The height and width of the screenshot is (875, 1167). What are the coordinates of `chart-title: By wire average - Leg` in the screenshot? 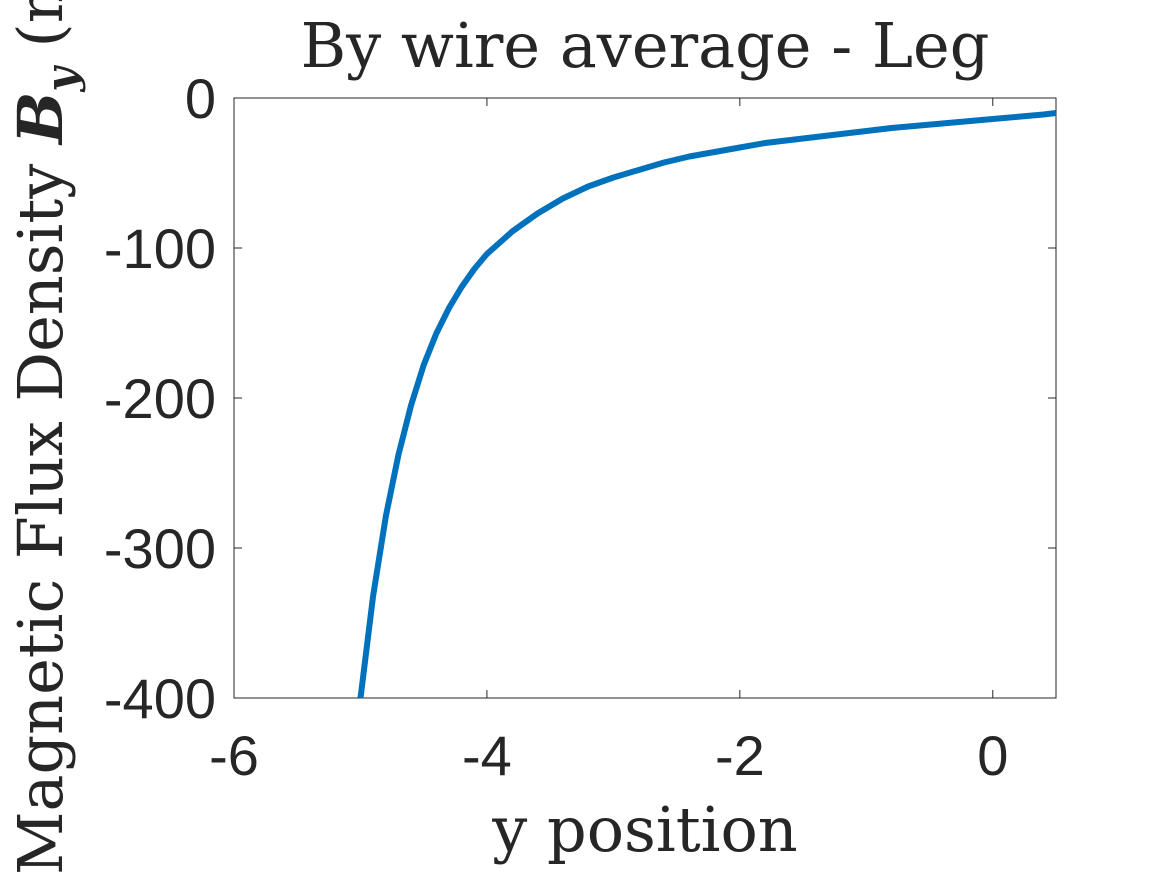 It's located at (645, 45).